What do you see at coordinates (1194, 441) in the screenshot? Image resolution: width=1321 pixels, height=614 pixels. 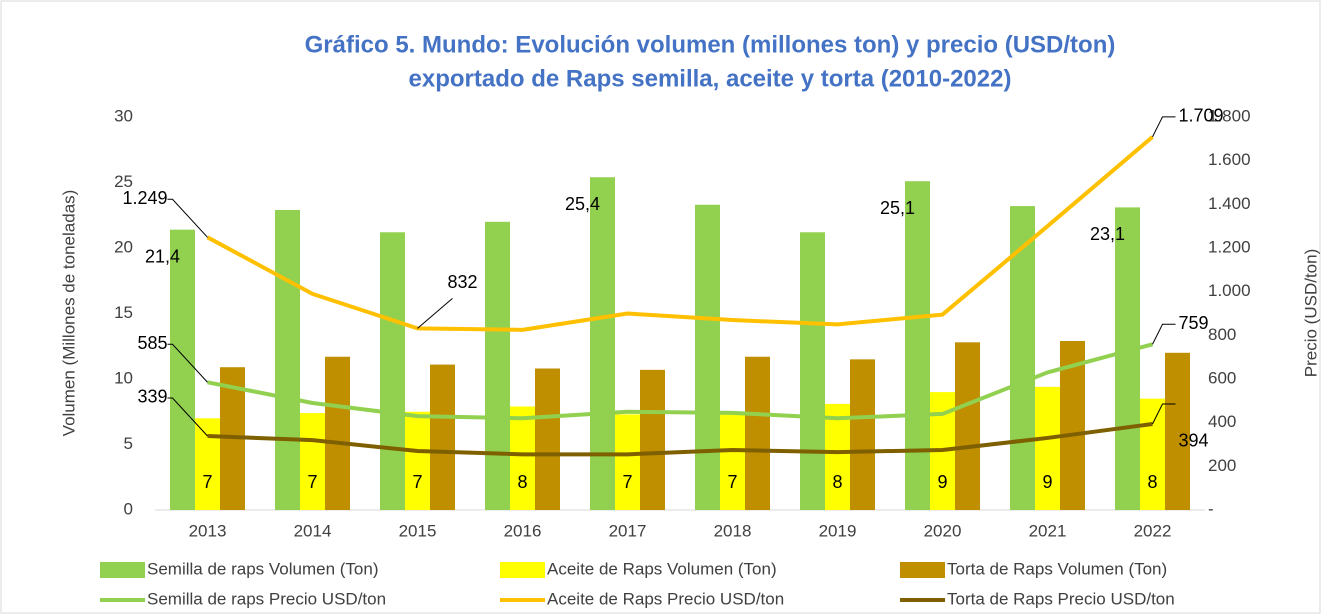 I see `data-label: 394` at bounding box center [1194, 441].